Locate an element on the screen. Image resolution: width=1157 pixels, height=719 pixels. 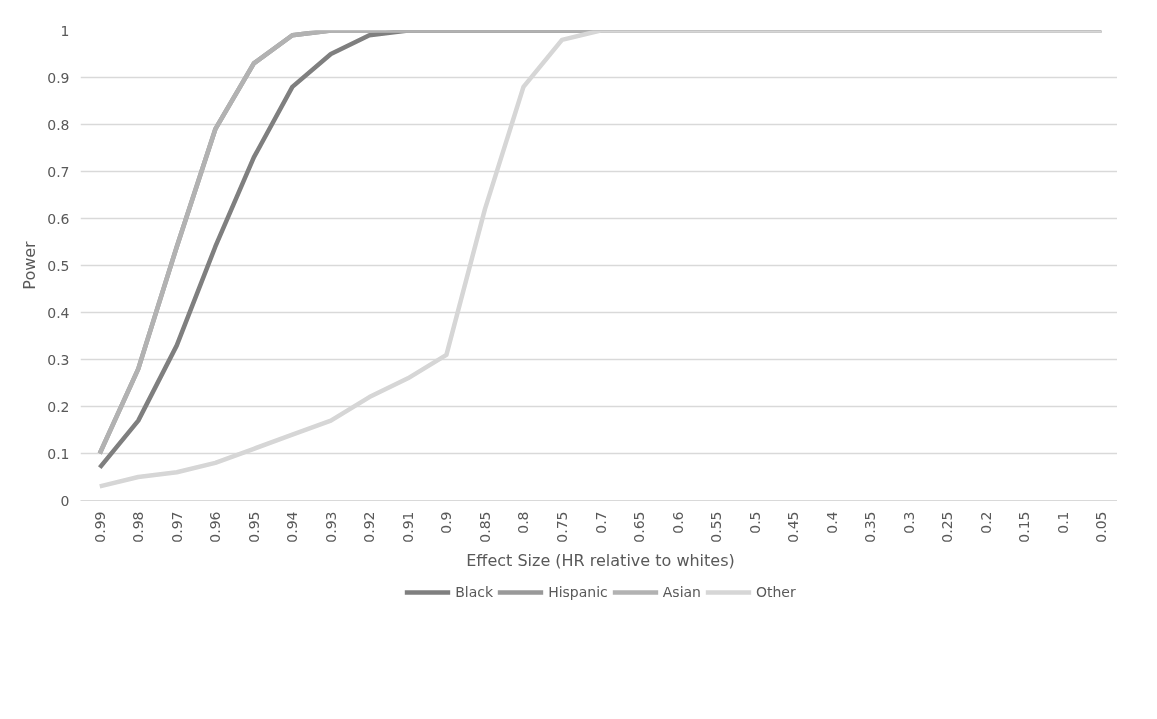
x-tick-label: 0.96 is located at coordinates (215, 527).